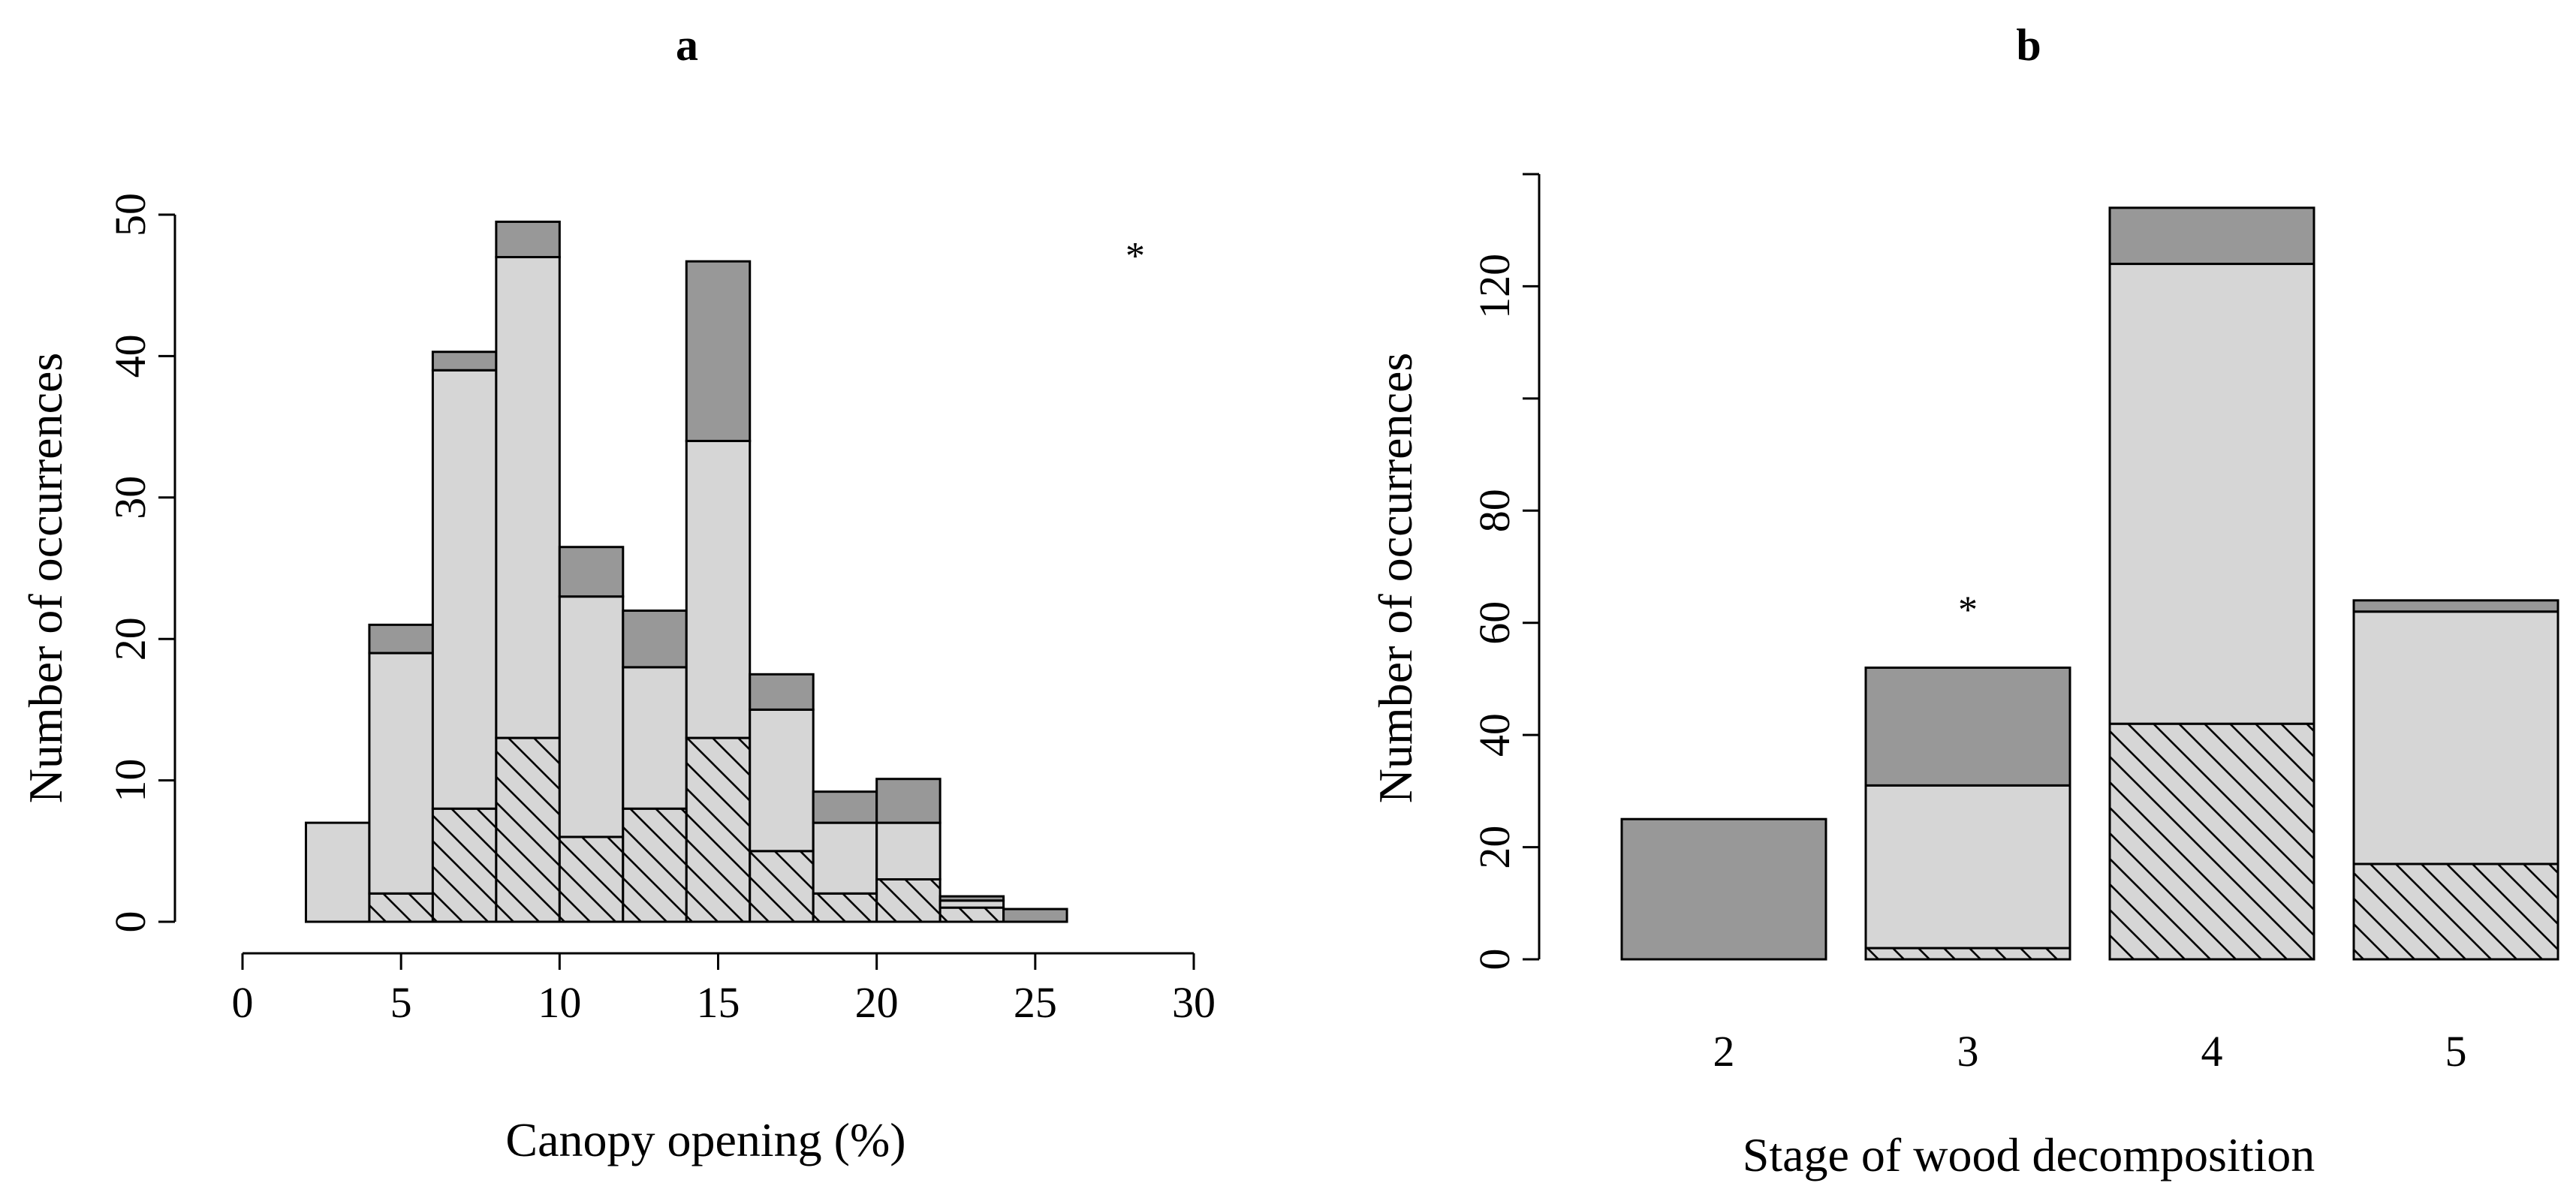  I want to click on panel-a-y-axis-title: Number of occurrences, so click(45, 578).